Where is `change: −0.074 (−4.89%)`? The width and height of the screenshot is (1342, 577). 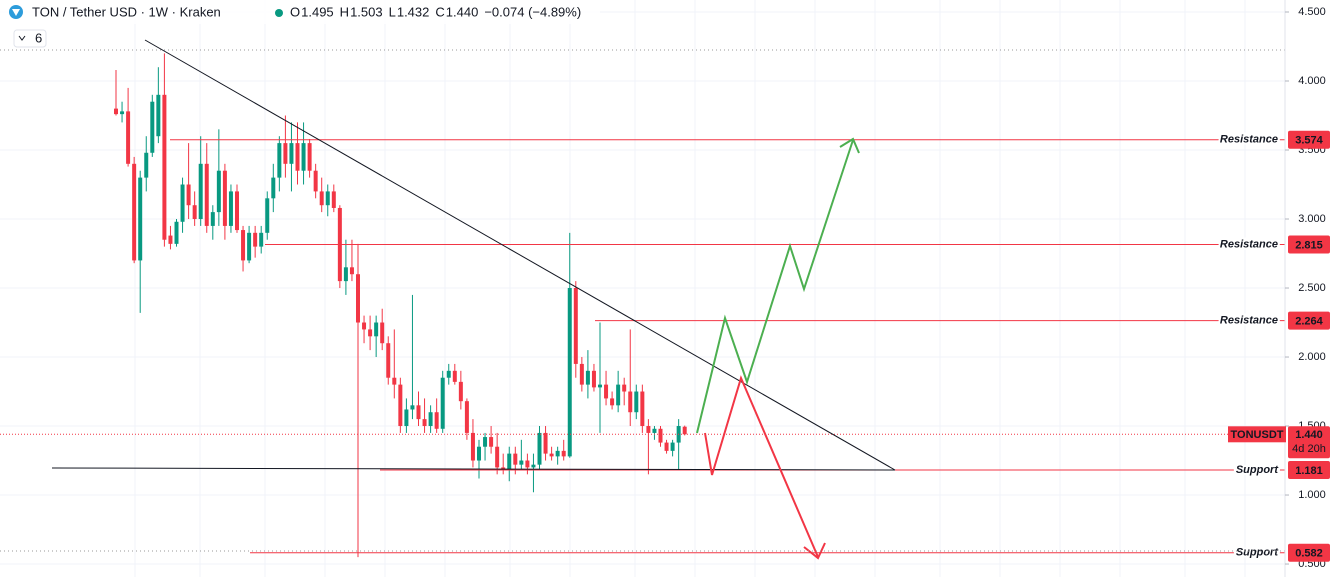
change: −0.074 (−4.89%) is located at coordinates (532, 11).